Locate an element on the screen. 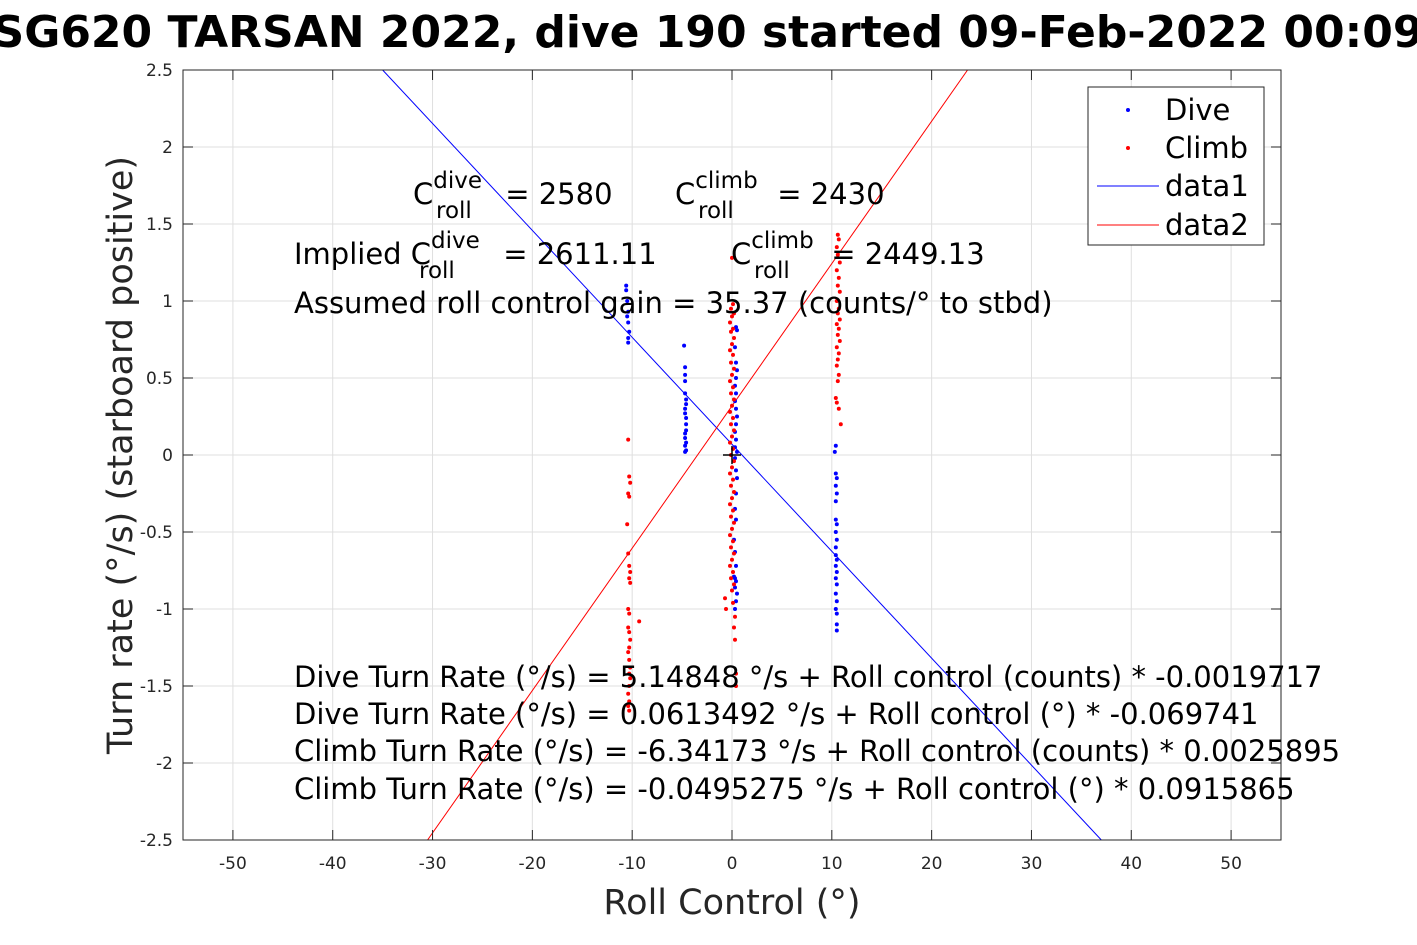 This screenshot has height=945, width=1417. x-tick-labels: -50 -40 -30 -20 -10 0 10 20 30 40 50 is located at coordinates (730, 864).